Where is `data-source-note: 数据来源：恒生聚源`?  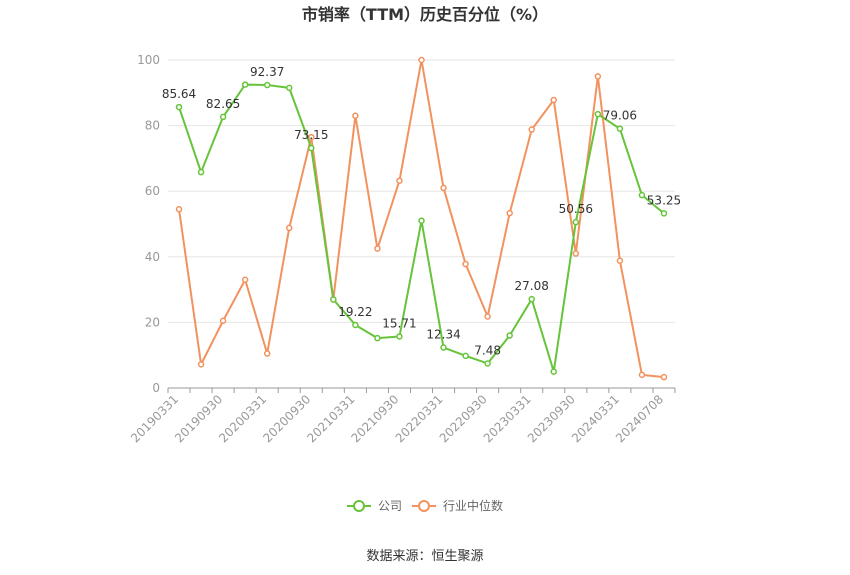
data-source-note: 数据来源：恒生聚源 is located at coordinates (424, 556).